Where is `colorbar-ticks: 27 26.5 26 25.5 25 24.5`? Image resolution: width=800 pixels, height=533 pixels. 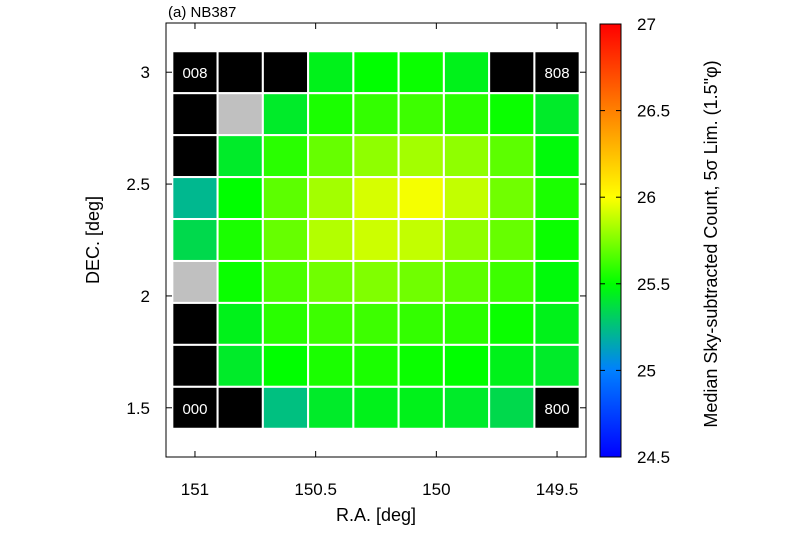 colorbar-ticks: 27 26.5 26 25.5 25 24.5 is located at coordinates (635, 241).